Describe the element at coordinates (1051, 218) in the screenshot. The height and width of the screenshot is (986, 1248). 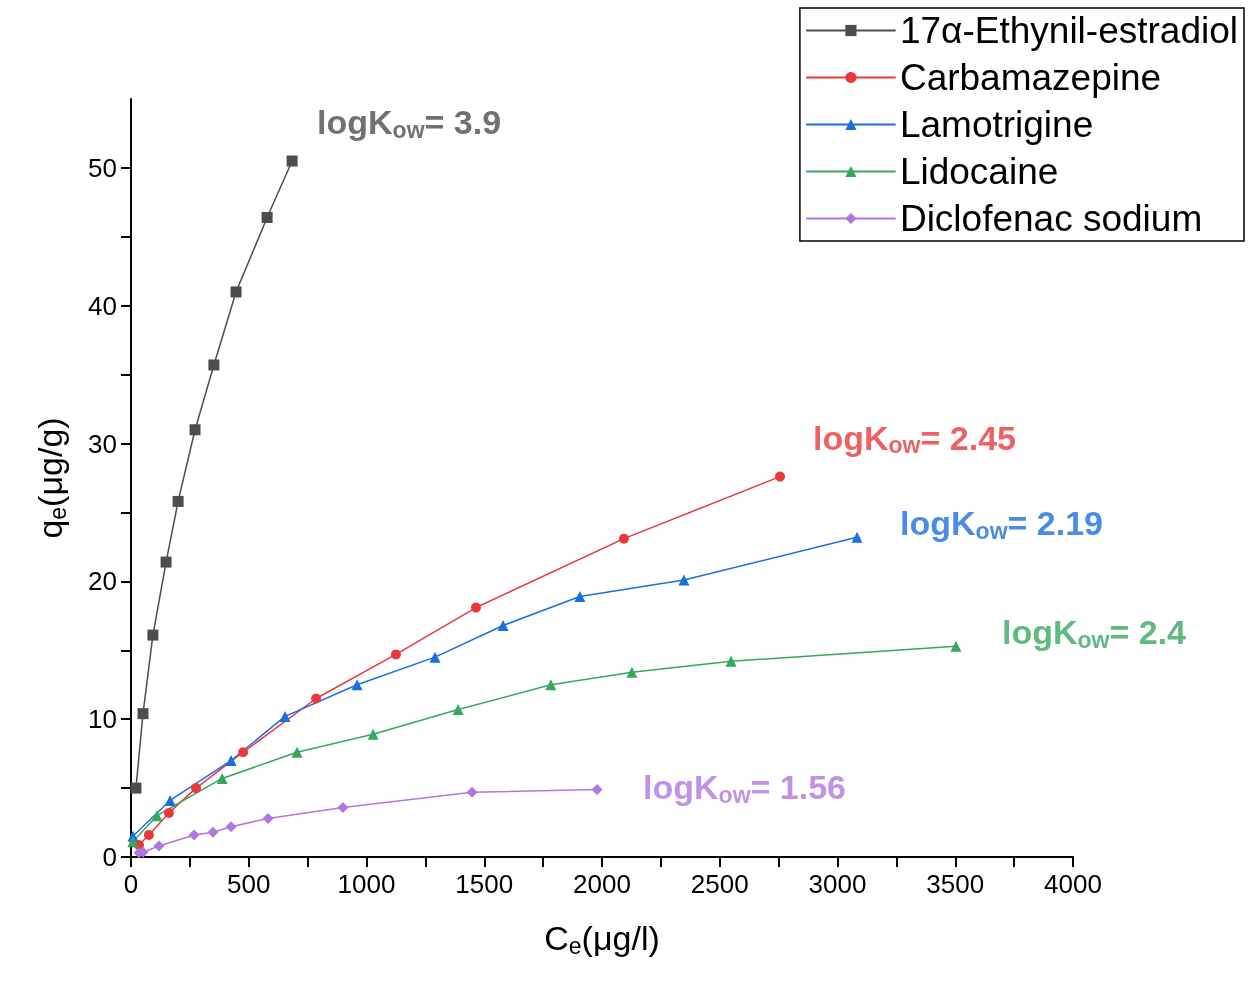
I see `legend-label: Diclofenac sodium` at that location.